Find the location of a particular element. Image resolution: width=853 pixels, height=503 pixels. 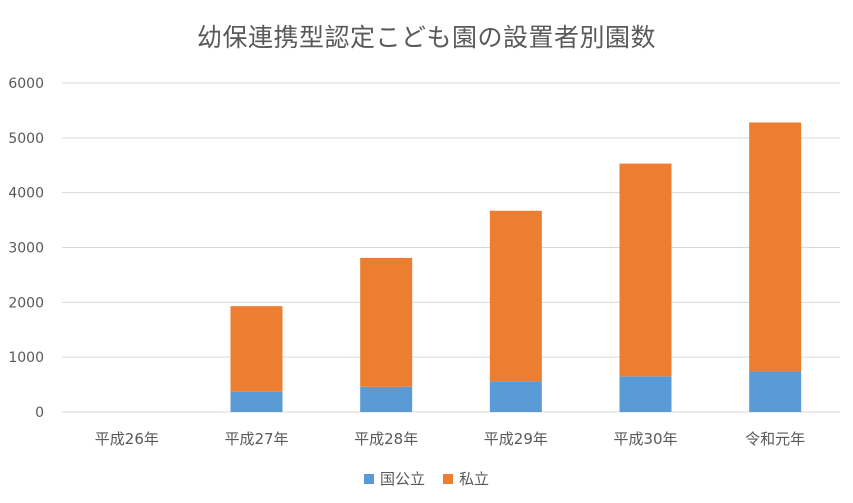

y-tick-label: 4000 is located at coordinates (26, 194).